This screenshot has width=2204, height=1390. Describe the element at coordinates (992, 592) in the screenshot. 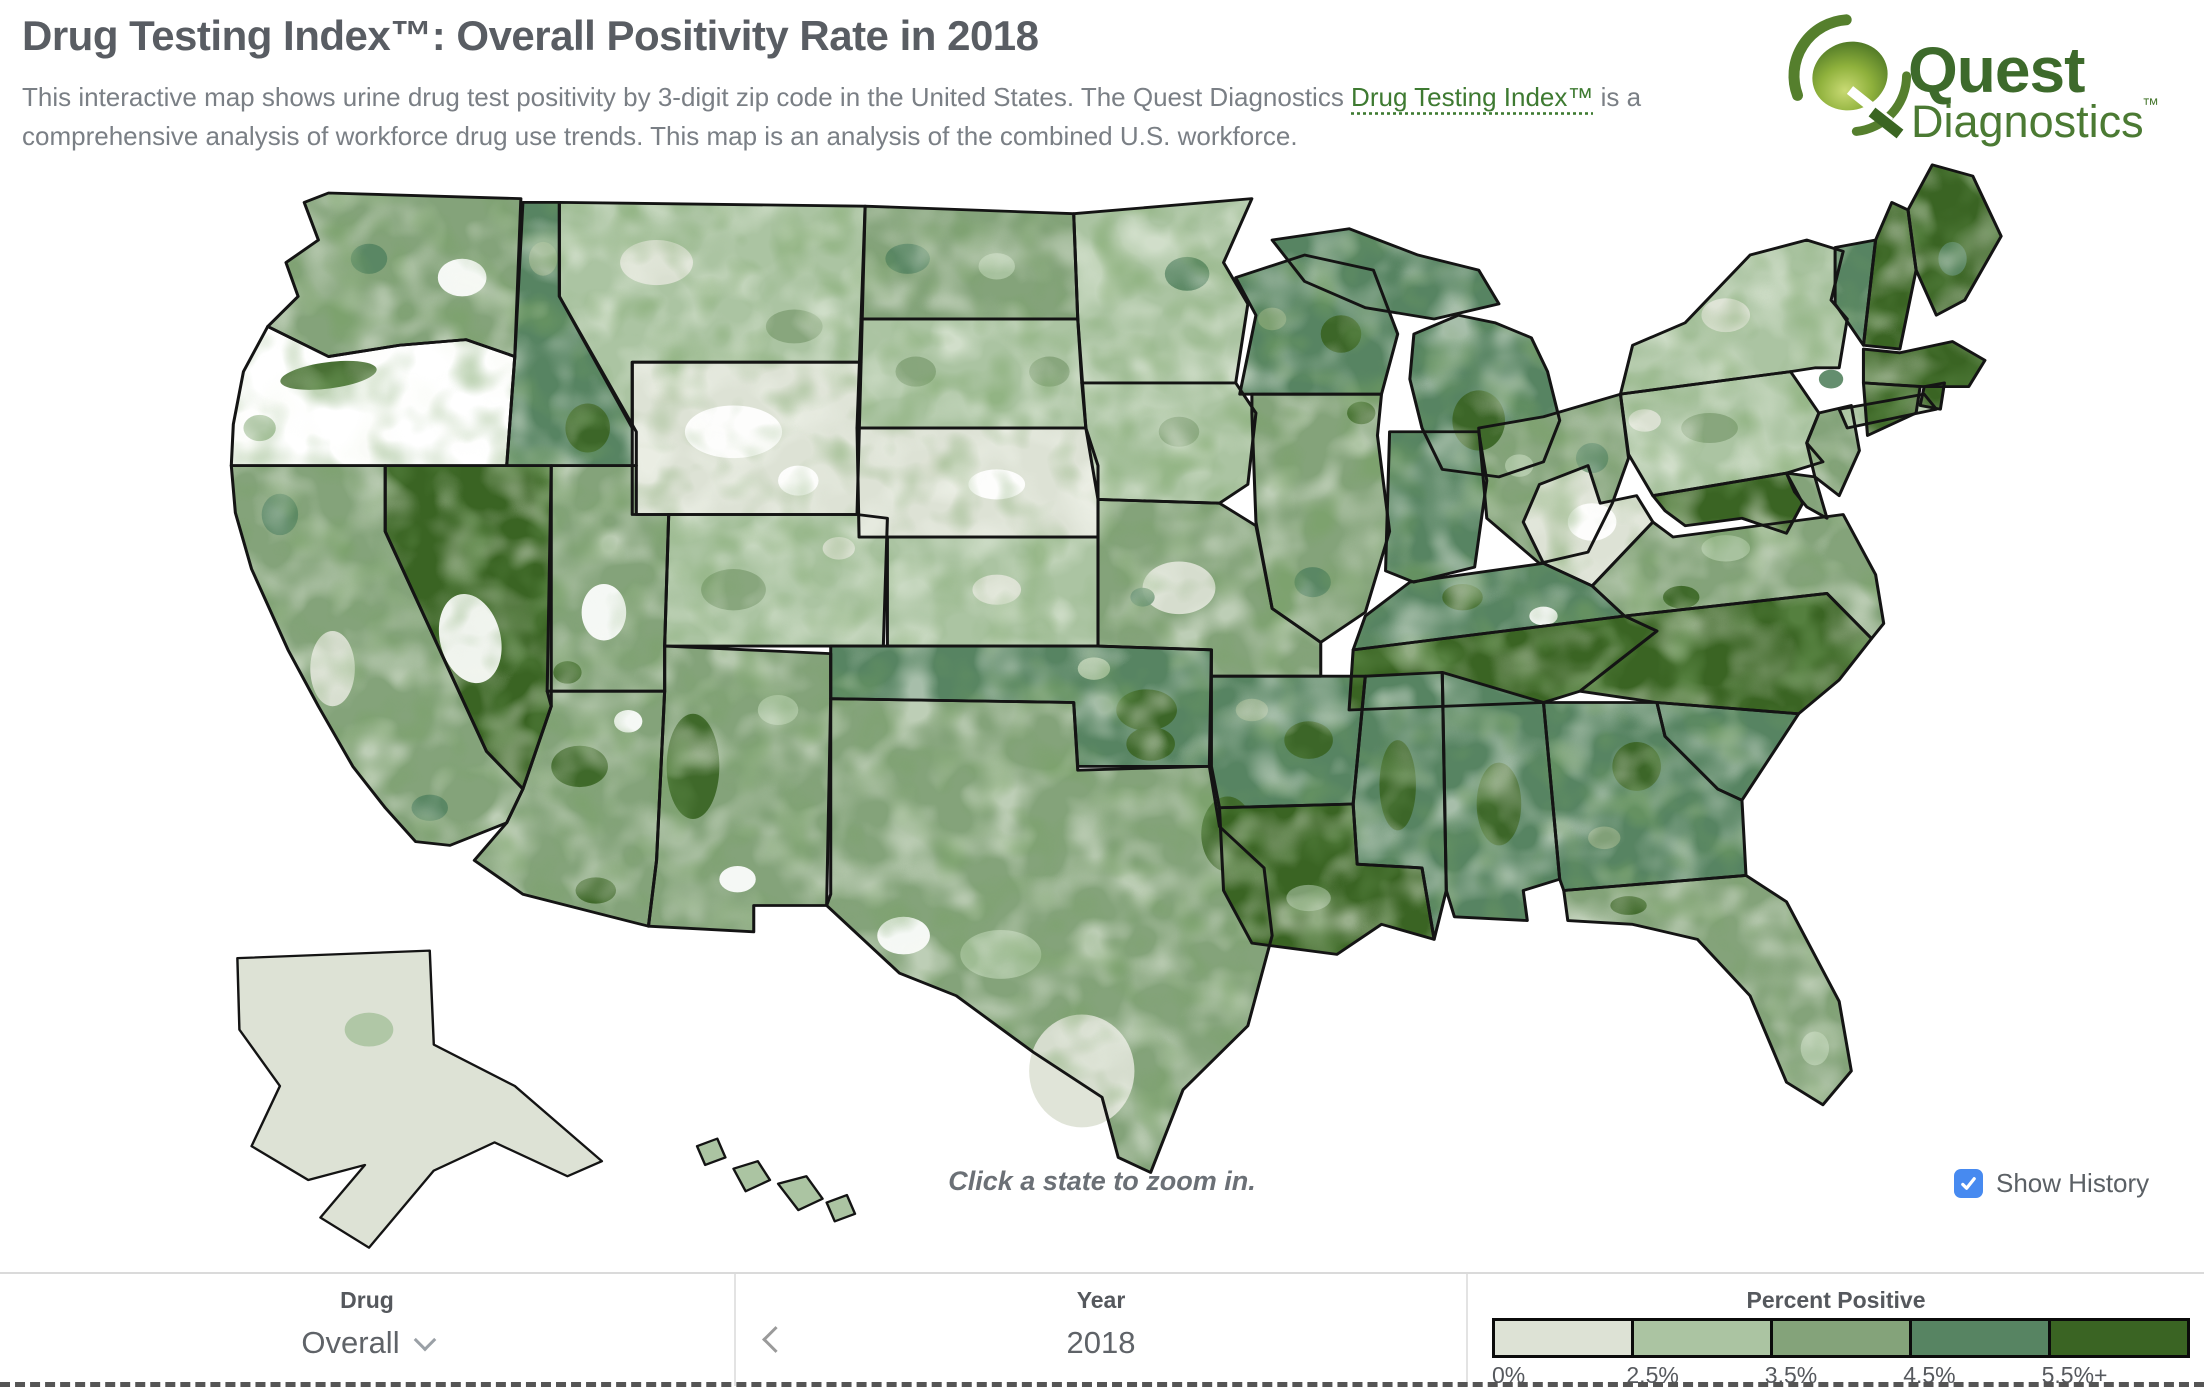

I see `state-KS` at that location.